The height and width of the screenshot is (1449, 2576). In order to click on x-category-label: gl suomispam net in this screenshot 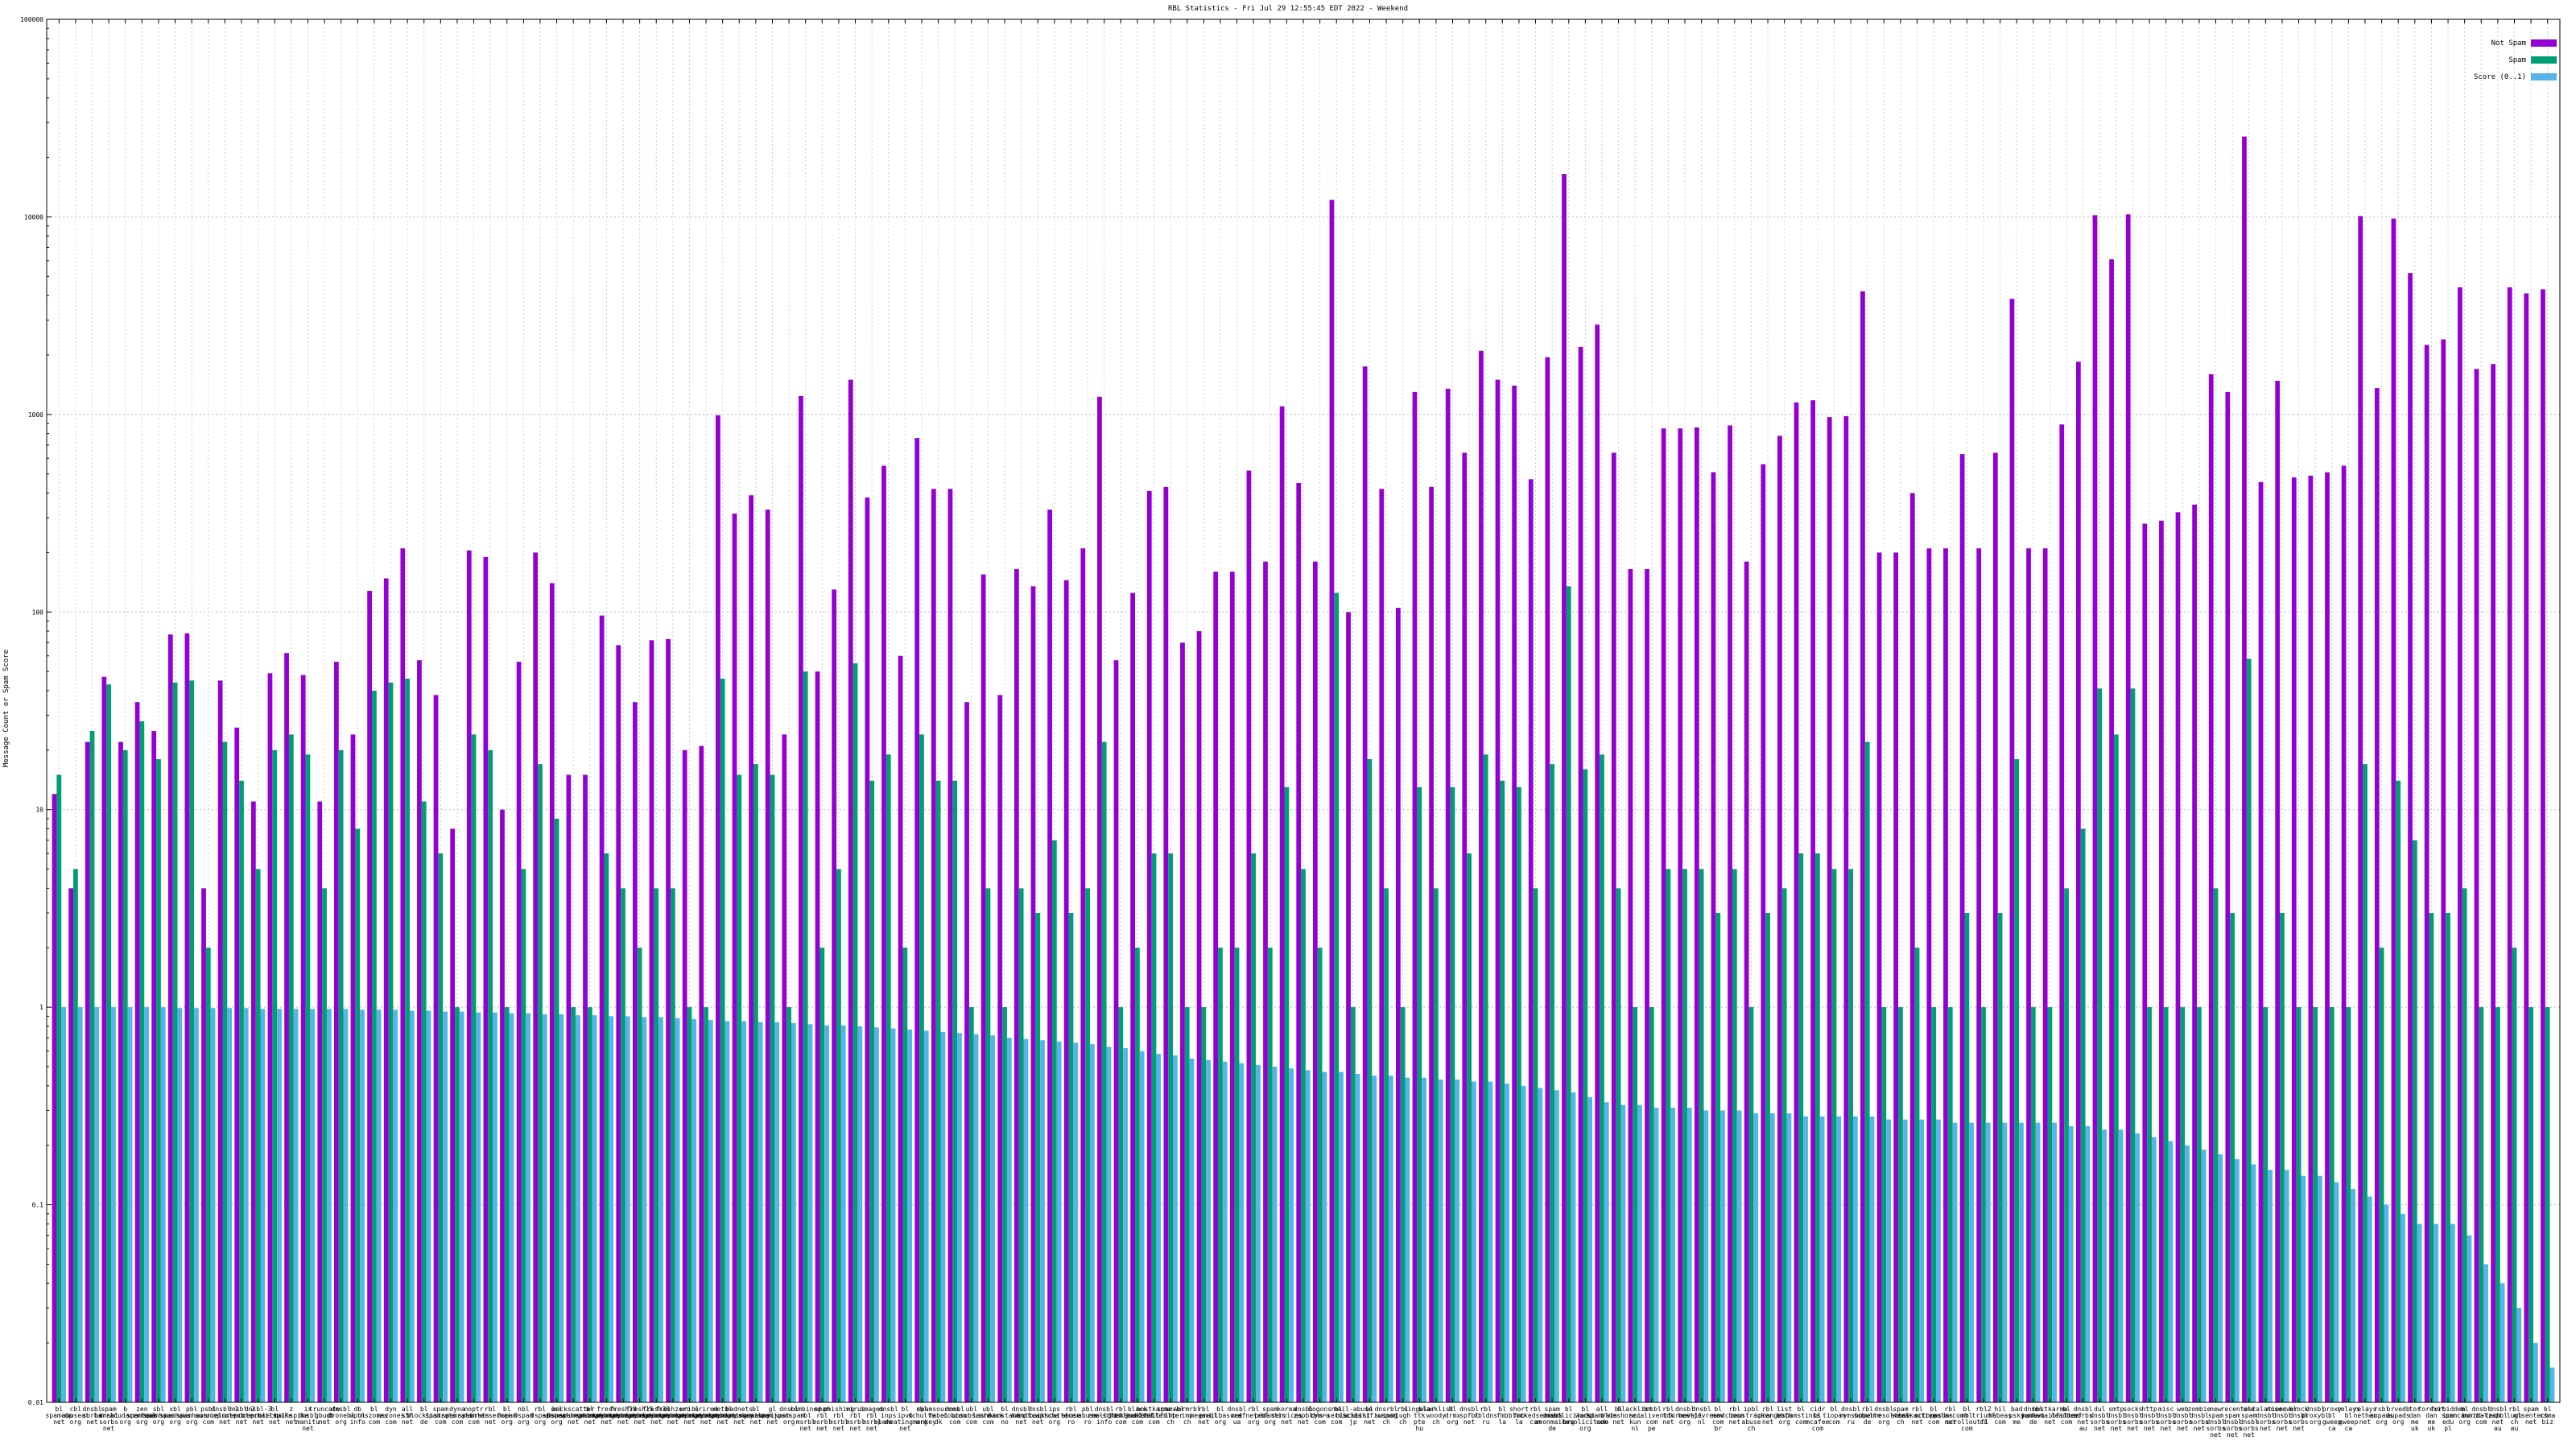, I will do `click(773, 1416)`.